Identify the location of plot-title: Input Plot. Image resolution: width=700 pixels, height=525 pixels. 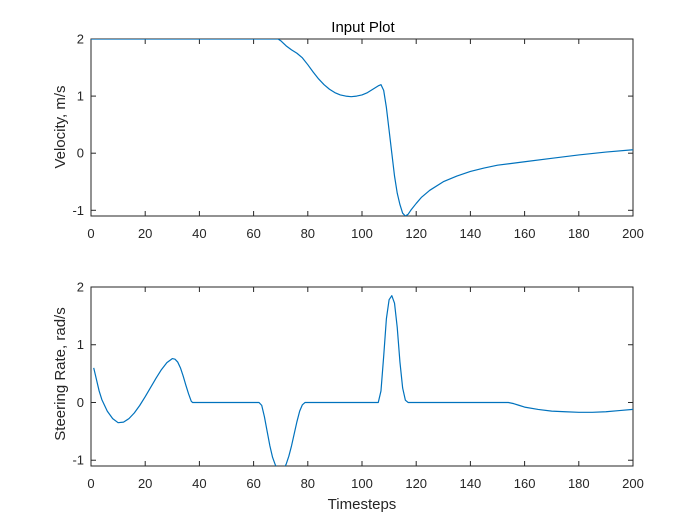
(363, 27).